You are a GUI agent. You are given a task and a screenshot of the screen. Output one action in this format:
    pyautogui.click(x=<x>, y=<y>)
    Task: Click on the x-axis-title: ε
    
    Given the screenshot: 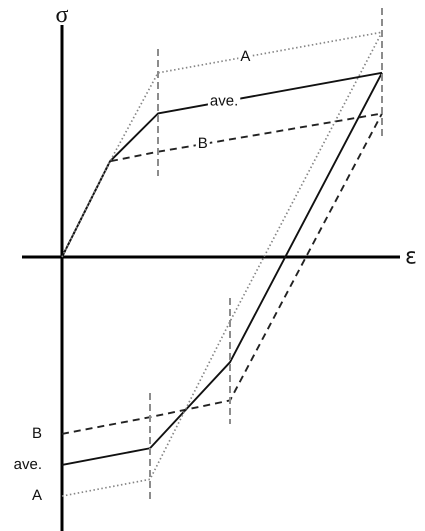 What is the action you would take?
    pyautogui.click(x=411, y=257)
    